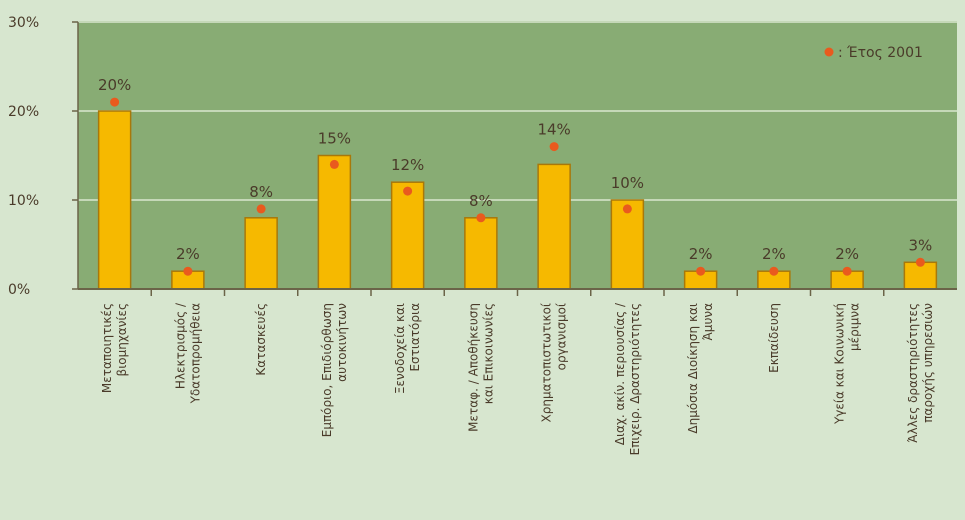  I want to click on category-label: Υγεία και Κοινωνική, so click(840, 364).